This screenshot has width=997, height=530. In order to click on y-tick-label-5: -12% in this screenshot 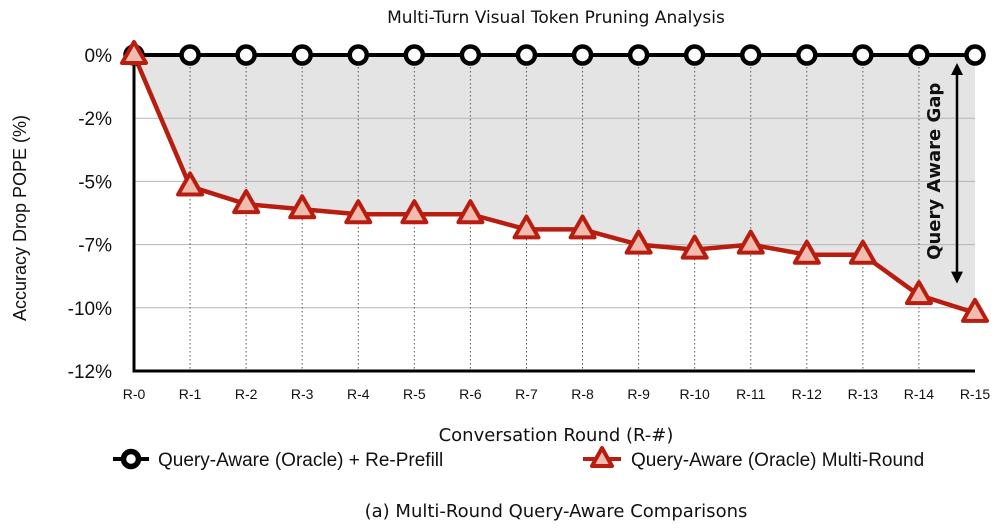, I will do `click(90, 372)`.